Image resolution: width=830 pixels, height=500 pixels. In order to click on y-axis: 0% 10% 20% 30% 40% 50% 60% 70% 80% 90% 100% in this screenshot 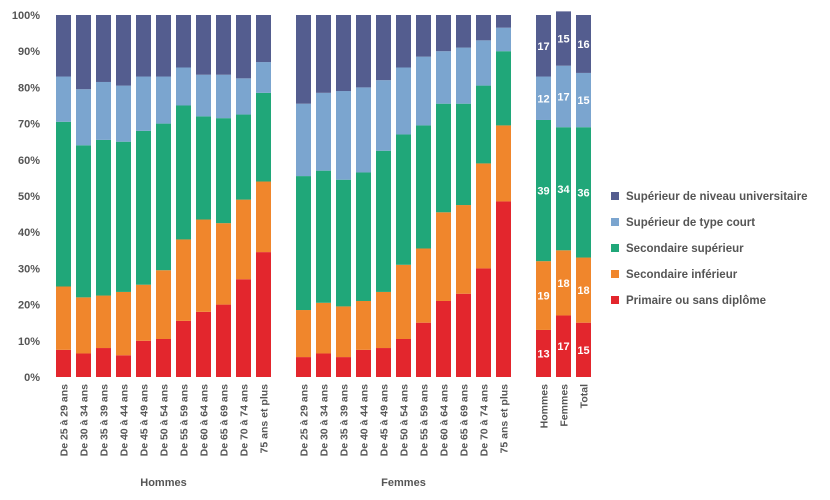, I will do `click(26, 197)`.